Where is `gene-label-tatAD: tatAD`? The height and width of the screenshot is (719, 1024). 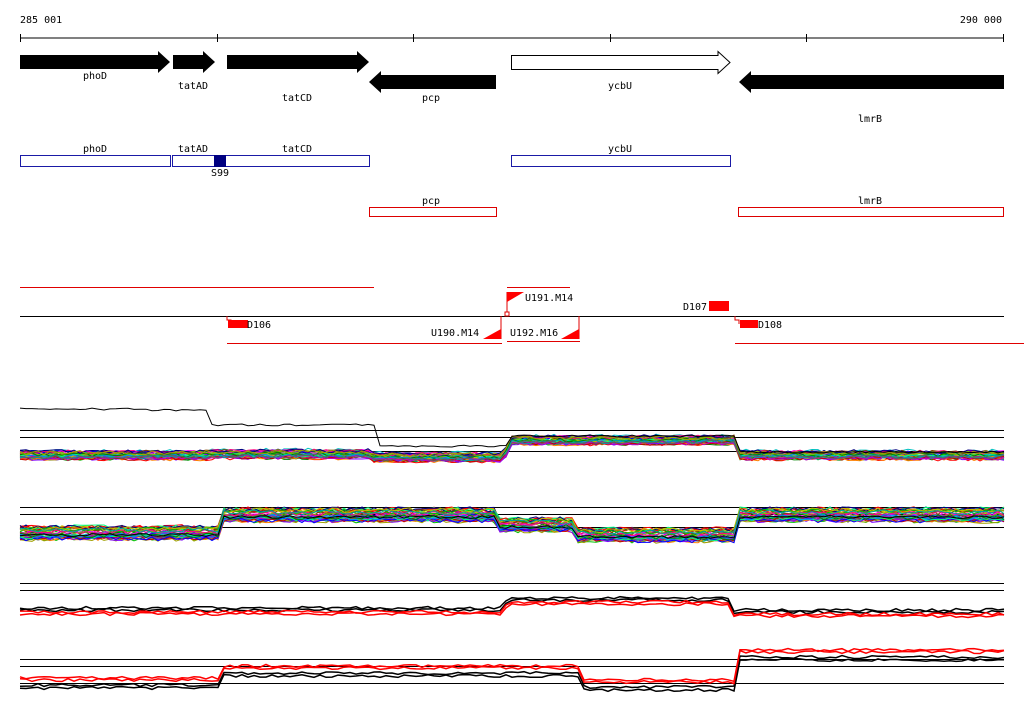 gene-label-tatAD: tatAD is located at coordinates (193, 86).